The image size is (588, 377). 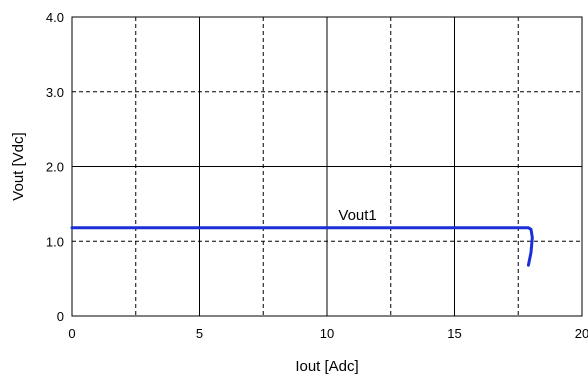 I want to click on y-axis-label: Vout [Vdc], so click(x=18, y=166).